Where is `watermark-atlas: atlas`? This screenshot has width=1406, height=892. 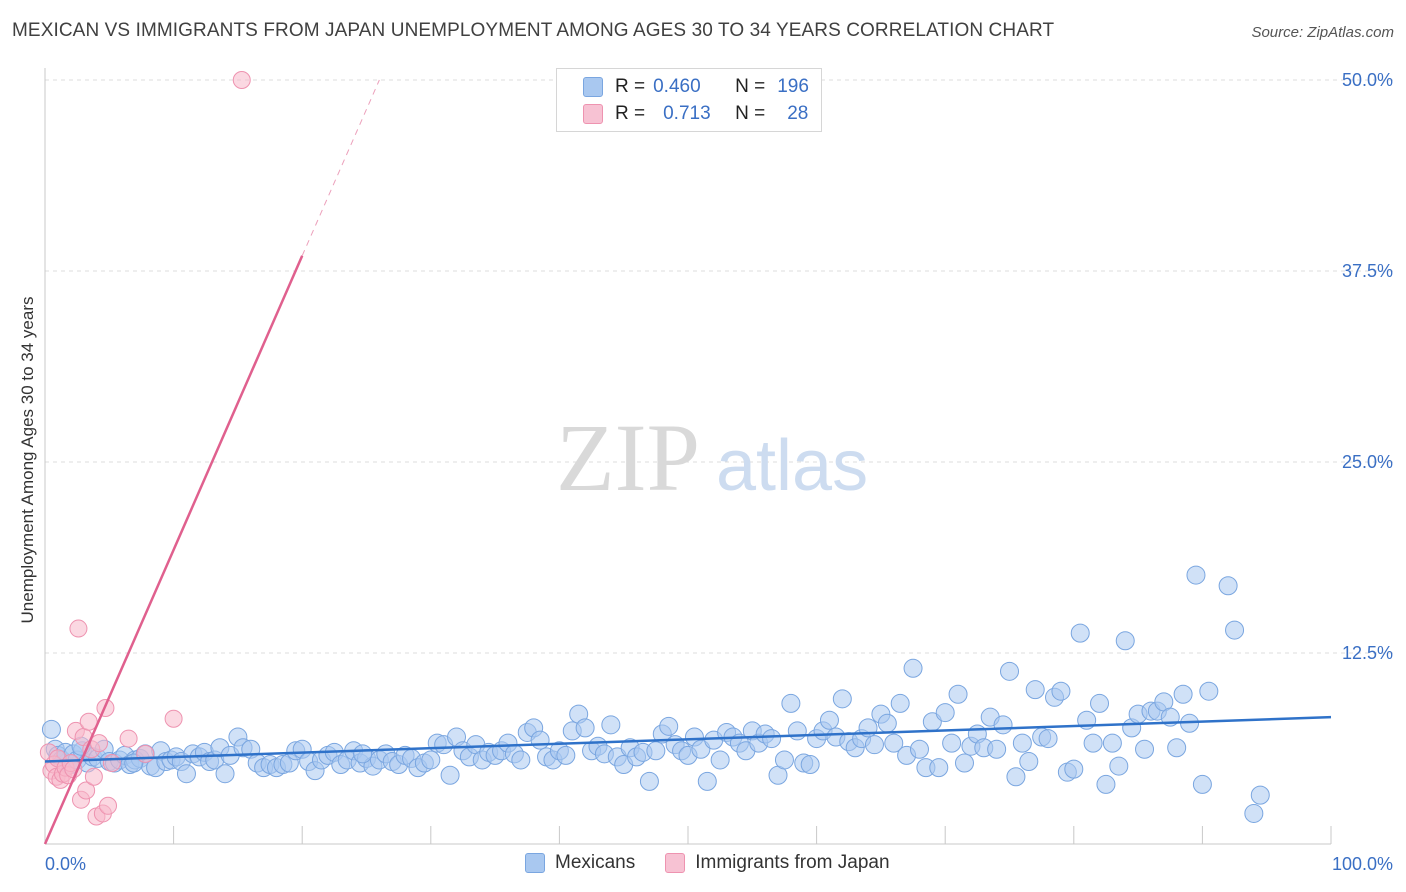 watermark-atlas: atlas is located at coordinates (792, 466).